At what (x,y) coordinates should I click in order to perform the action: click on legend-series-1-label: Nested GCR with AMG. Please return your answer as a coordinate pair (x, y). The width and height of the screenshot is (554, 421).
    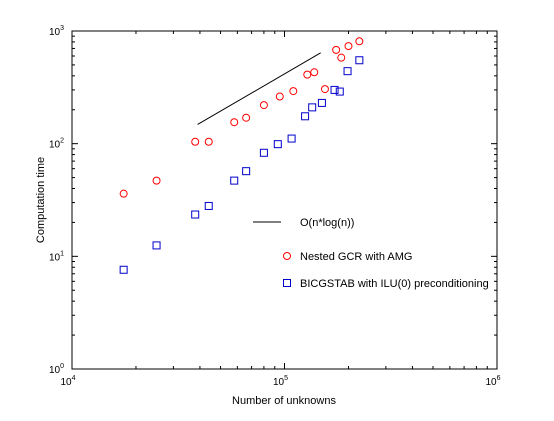
    Looking at the image, I should click on (356, 257).